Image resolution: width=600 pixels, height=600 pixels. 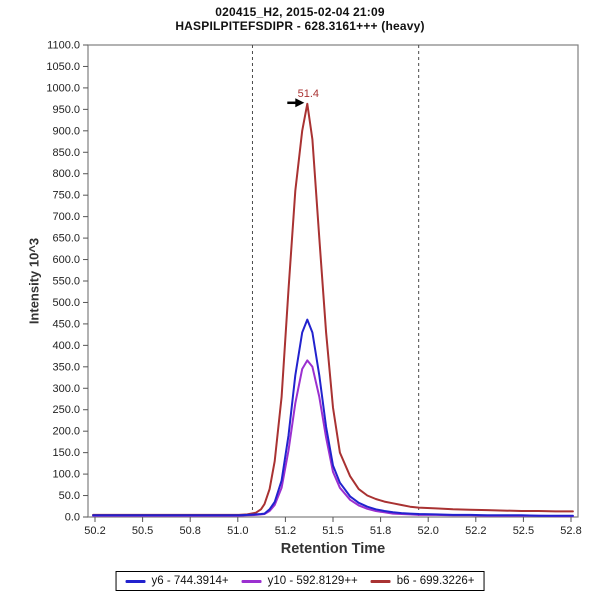 What do you see at coordinates (66, 282) in the screenshot?
I see `y-tick-label: 550.0` at bounding box center [66, 282].